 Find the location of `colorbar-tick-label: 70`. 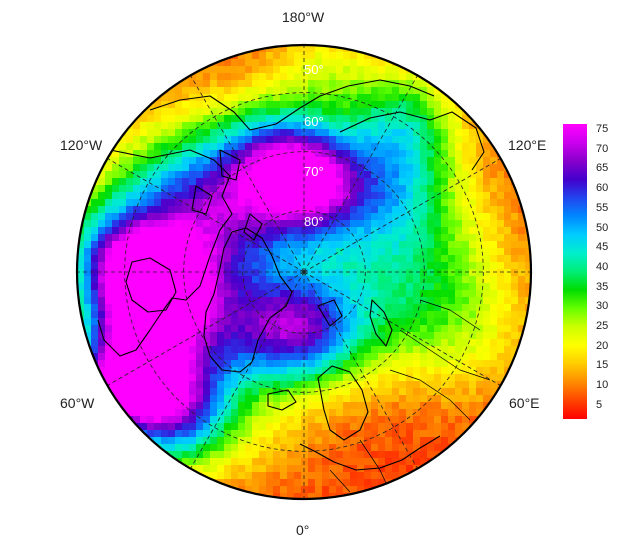

colorbar-tick-label: 70 is located at coordinates (602, 148).